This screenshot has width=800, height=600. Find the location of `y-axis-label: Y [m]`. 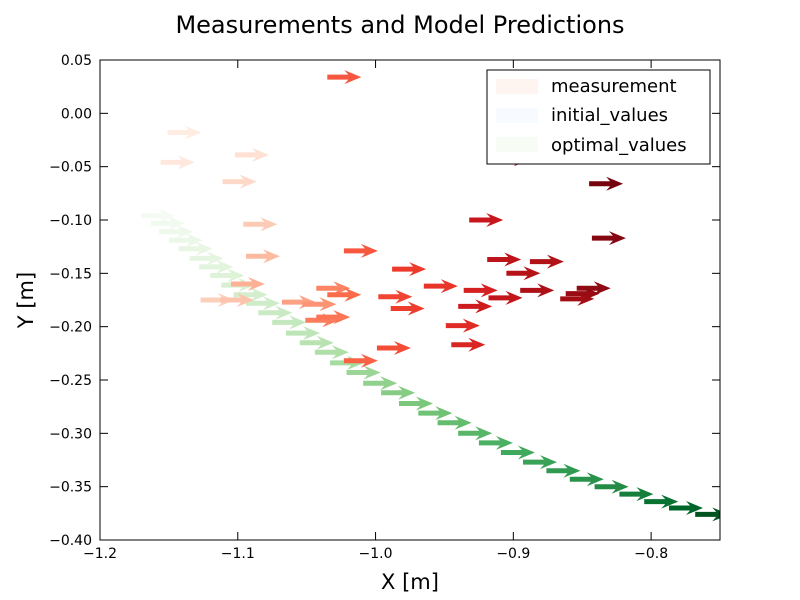

y-axis-label: Y [m] is located at coordinates (26, 300).